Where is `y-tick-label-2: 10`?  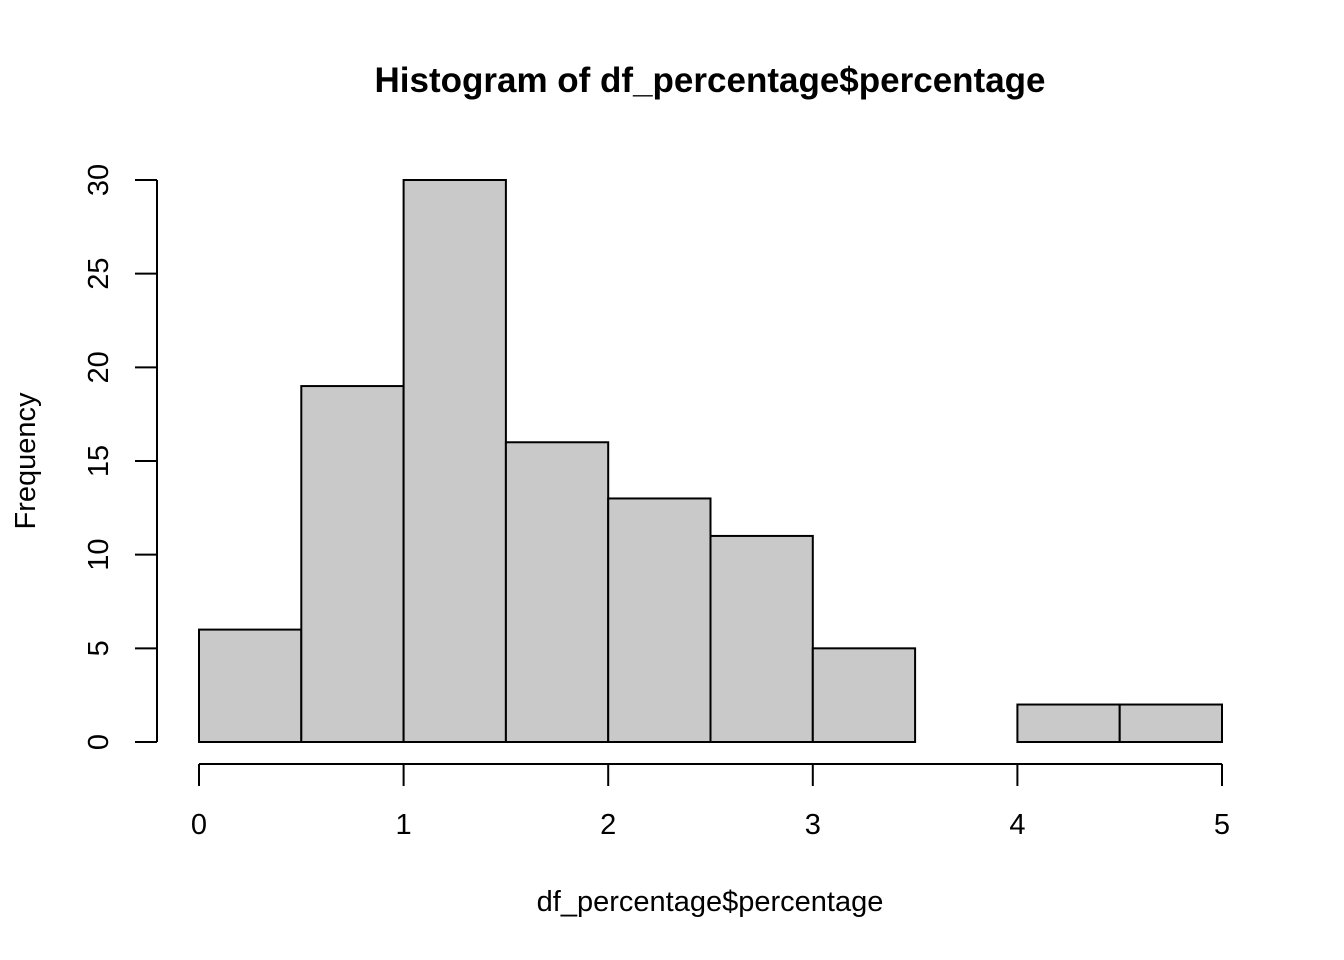
y-tick-label-2: 10 is located at coordinates (99, 555).